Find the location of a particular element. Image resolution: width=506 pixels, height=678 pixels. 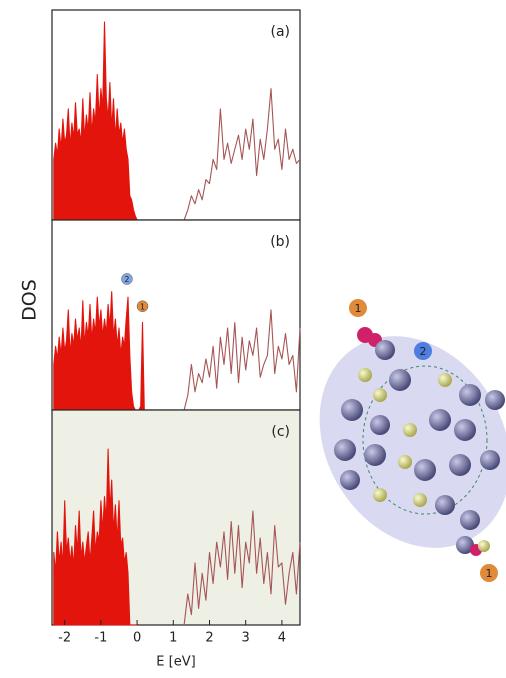

dashed-ring is located at coordinates (425, 440).